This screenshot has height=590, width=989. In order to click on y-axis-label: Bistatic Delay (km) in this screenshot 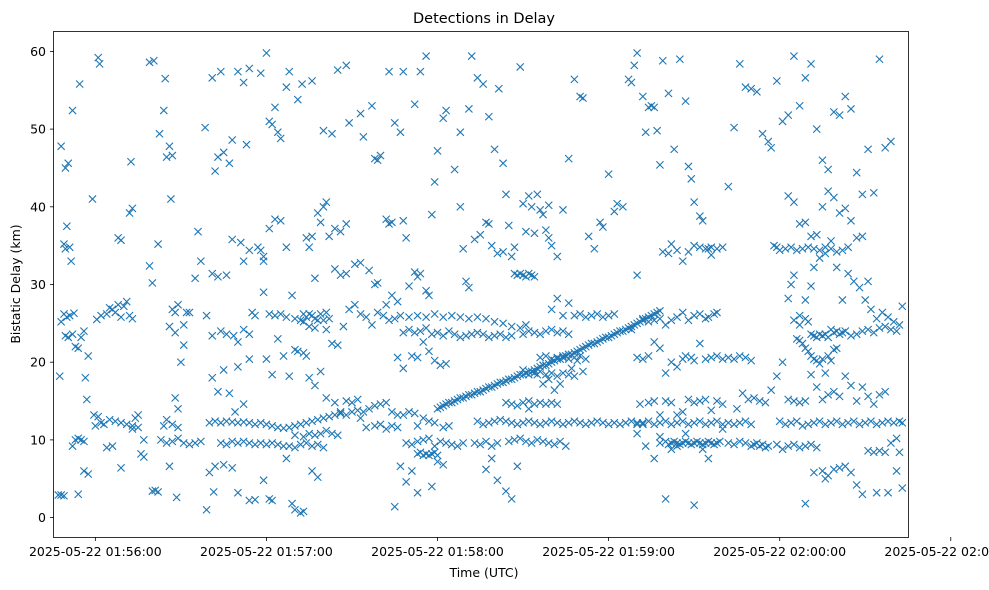, I will do `click(15, 283)`.